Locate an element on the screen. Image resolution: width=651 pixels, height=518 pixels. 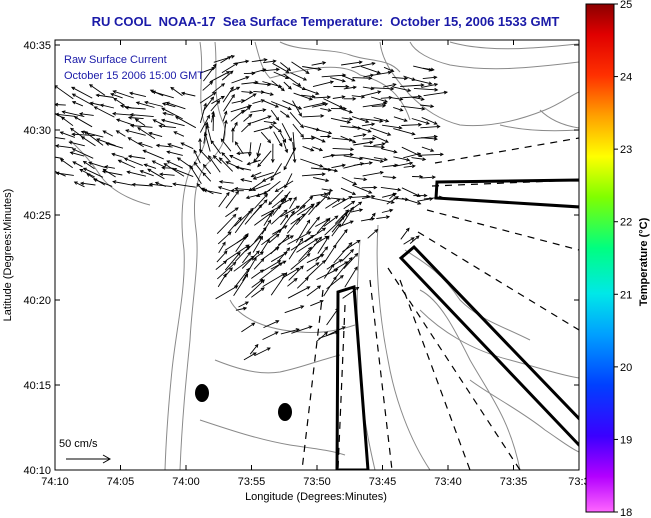
scale-arrow is located at coordinates (89, 459).